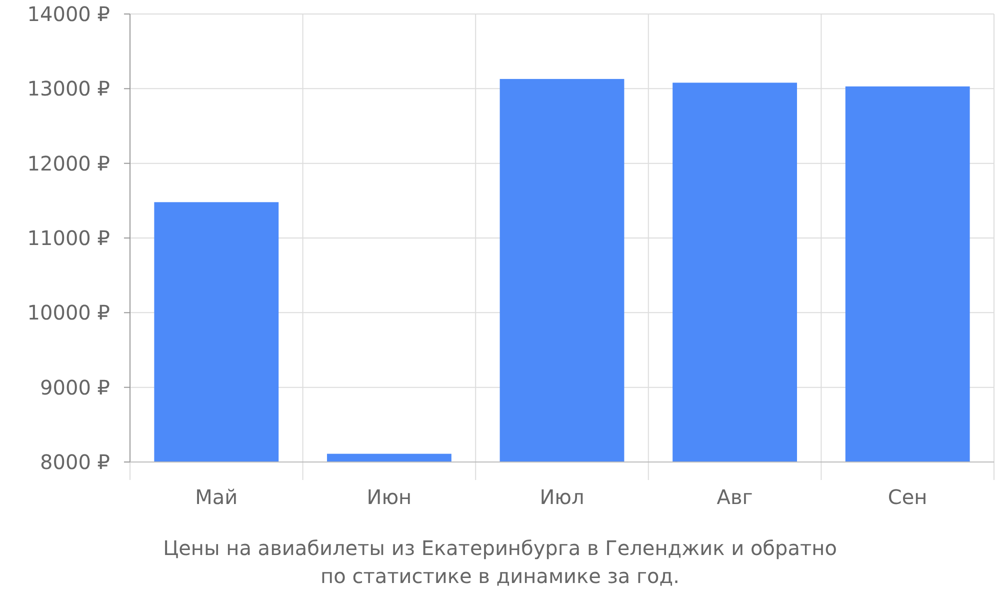 The width and height of the screenshot is (1000, 600). What do you see at coordinates (68, 163) in the screenshot?
I see `y-tick-label: 12000 ₽` at bounding box center [68, 163].